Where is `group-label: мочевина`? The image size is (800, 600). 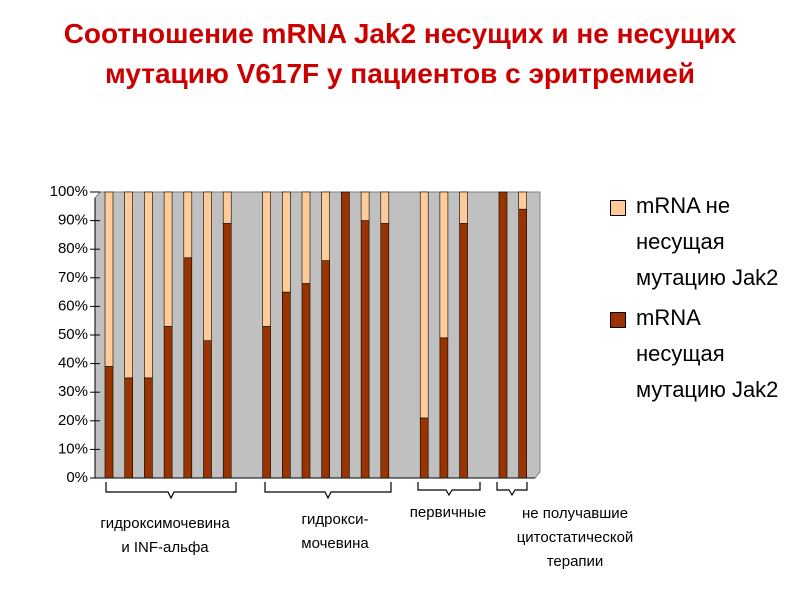 group-label: мочевина is located at coordinates (335, 543).